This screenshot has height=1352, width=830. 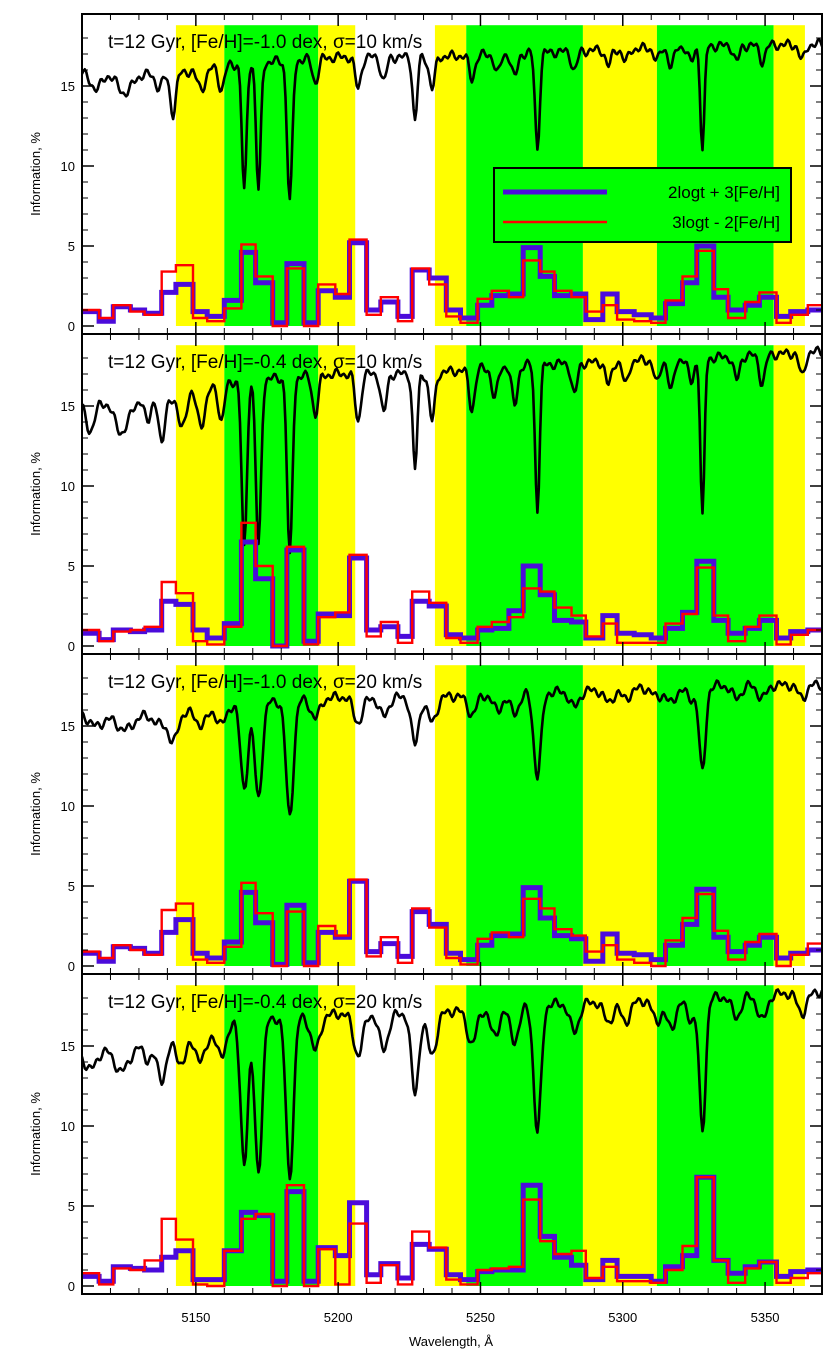 What do you see at coordinates (338, 1317) in the screenshot?
I see `x-tick-label: 5200` at bounding box center [338, 1317].